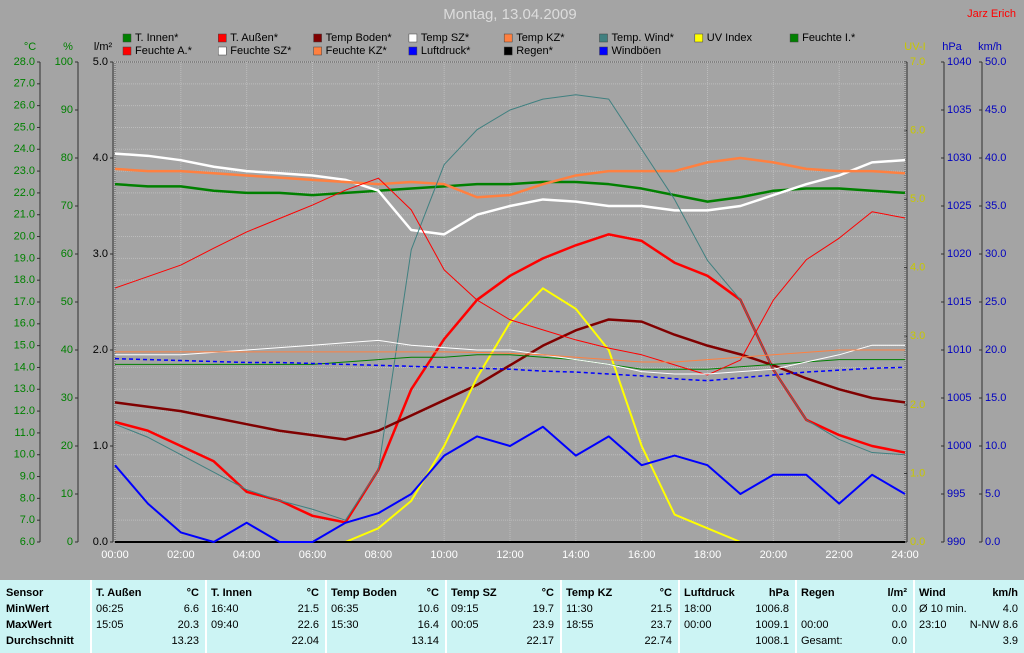 The height and width of the screenshot is (653, 1024). I want to click on y-tick-label: 50.0, so click(995, 62).